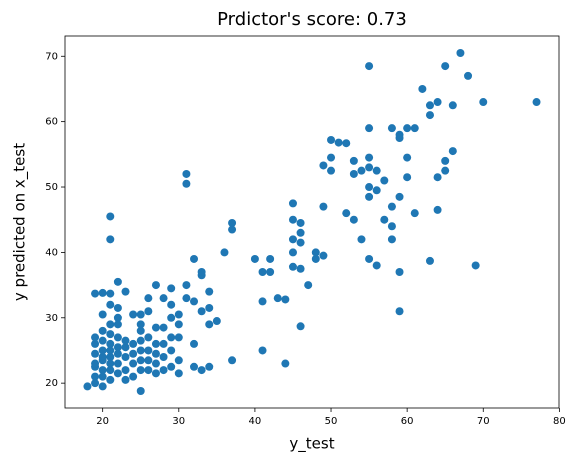  What do you see at coordinates (20, 222) in the screenshot?
I see `y-axis-label: y predicted on x_test` at bounding box center [20, 222].